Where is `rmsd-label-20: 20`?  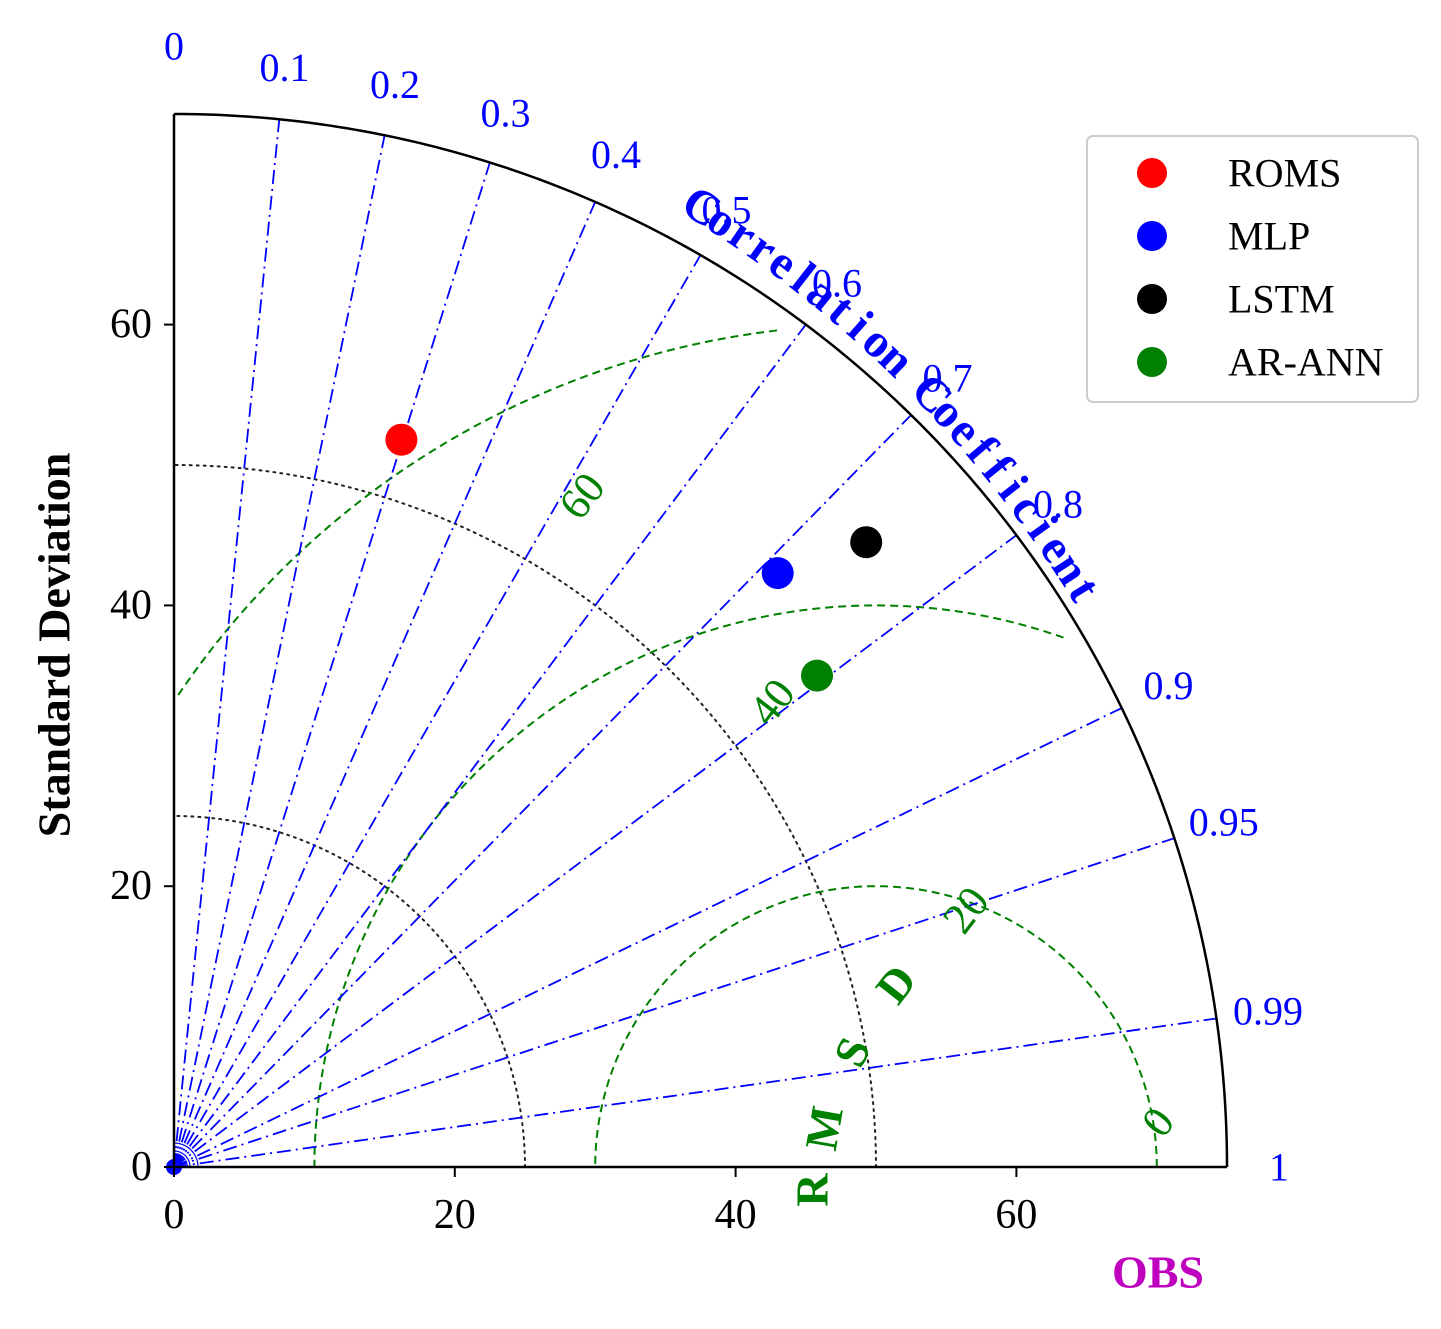 rmsd-label-20: 20 is located at coordinates (966, 910).